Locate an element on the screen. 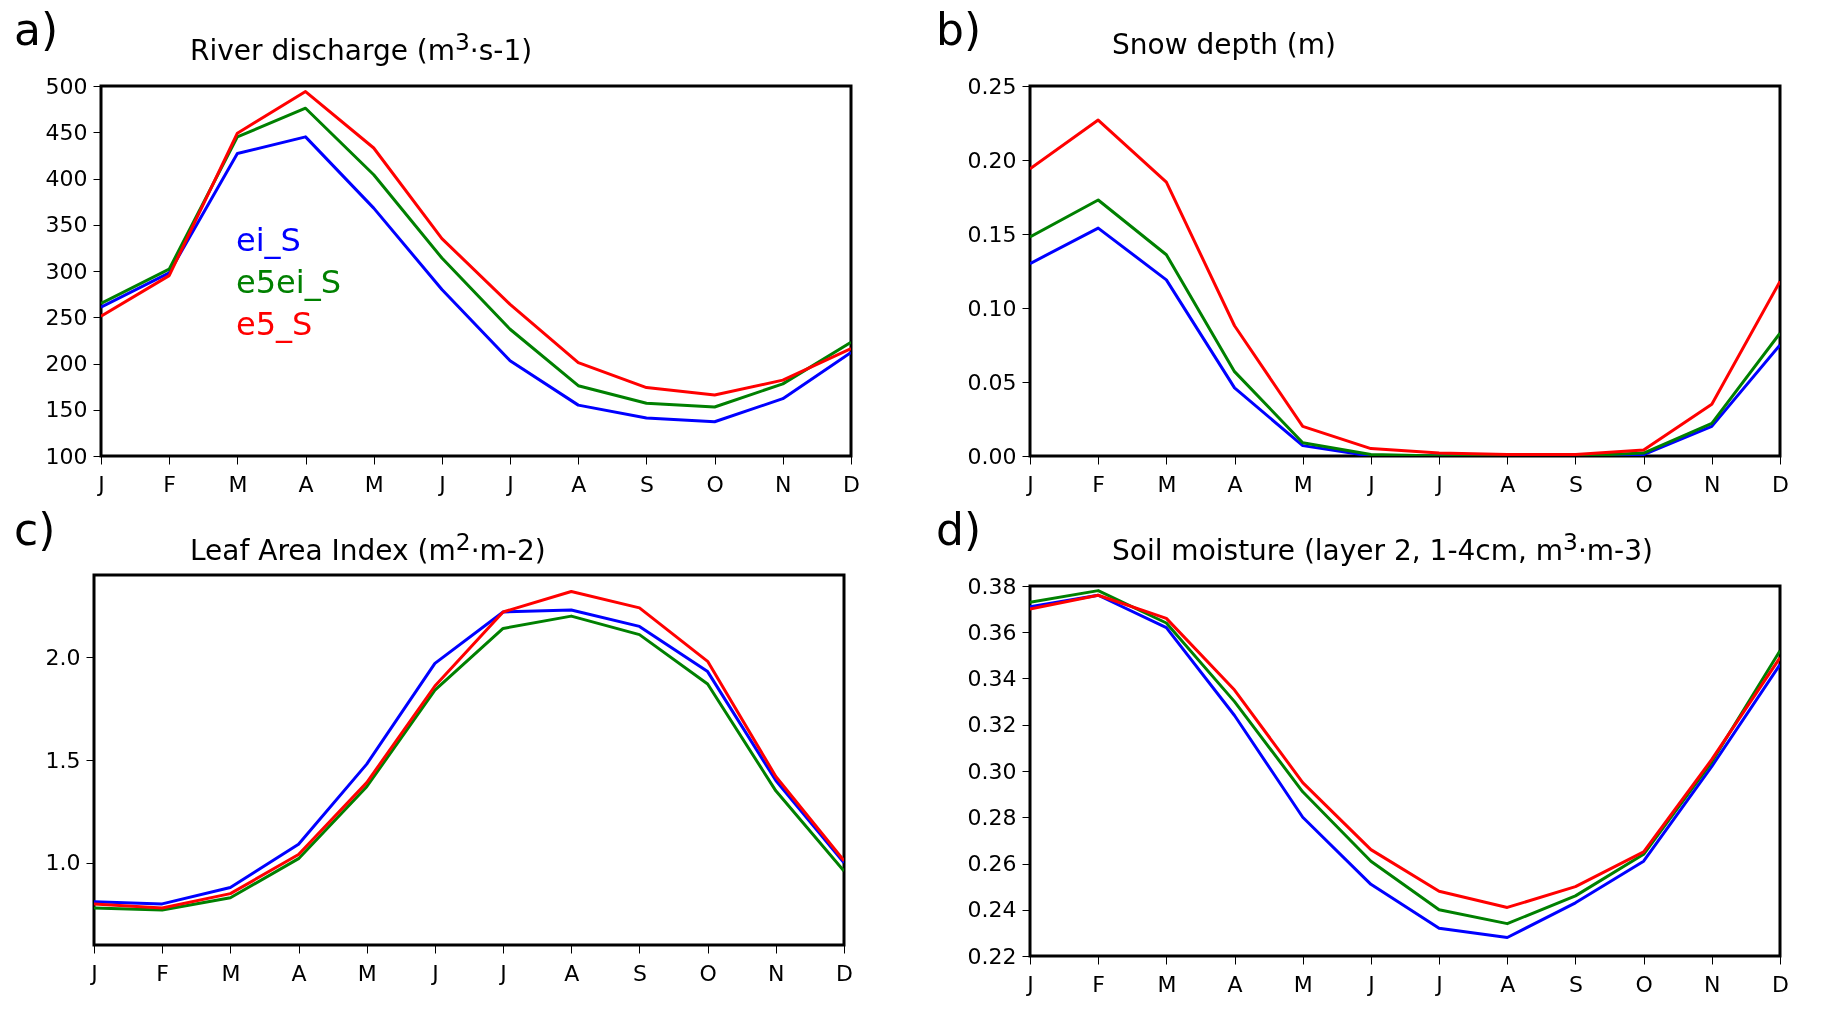  y-tick-label: 250 is located at coordinates (66, 317).